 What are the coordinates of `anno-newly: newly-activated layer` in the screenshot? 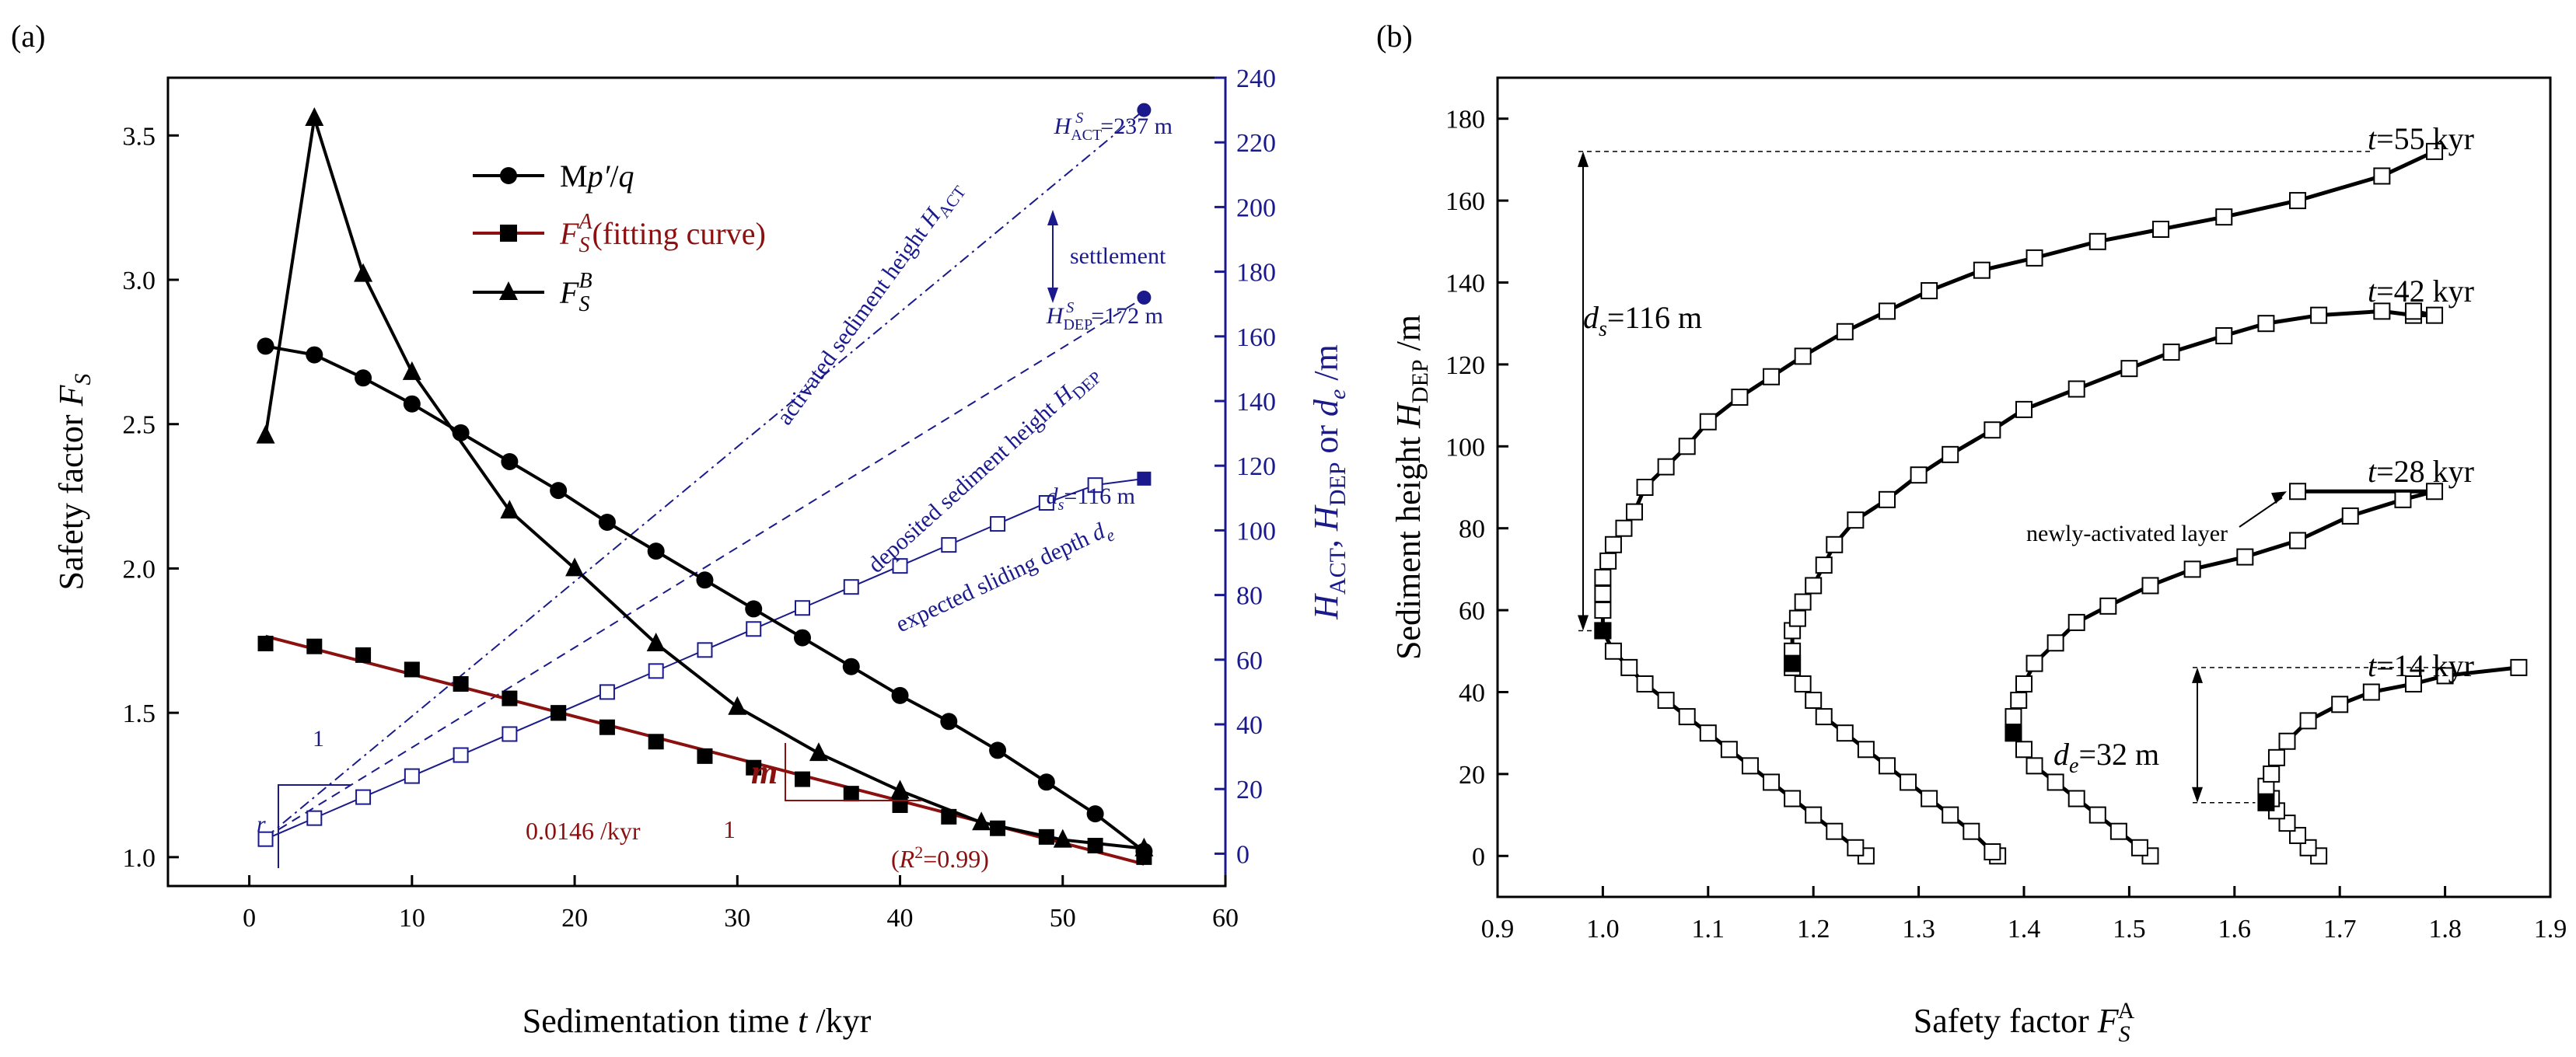 It's located at (2127, 533).